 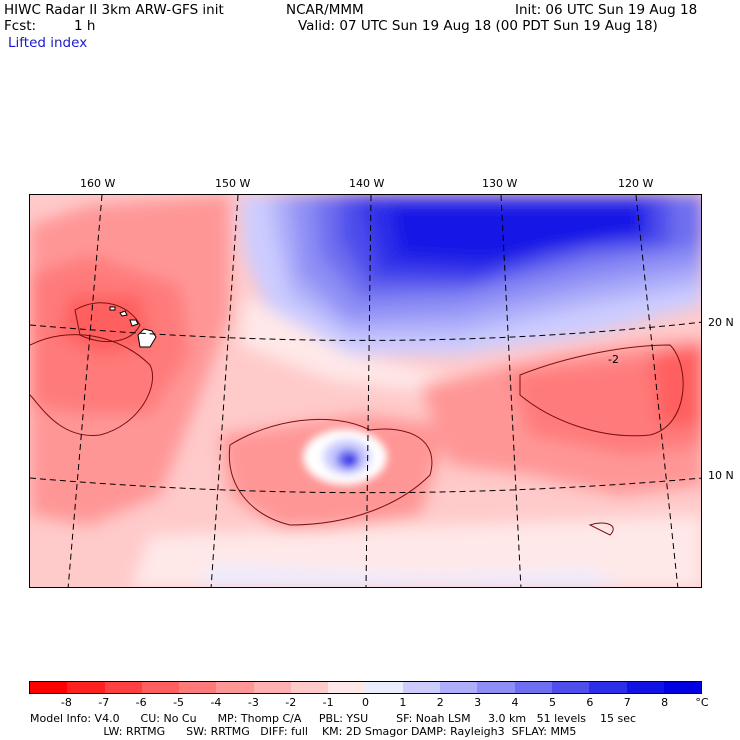 I want to click on lon-label-140w: 140 W, so click(x=367, y=183).